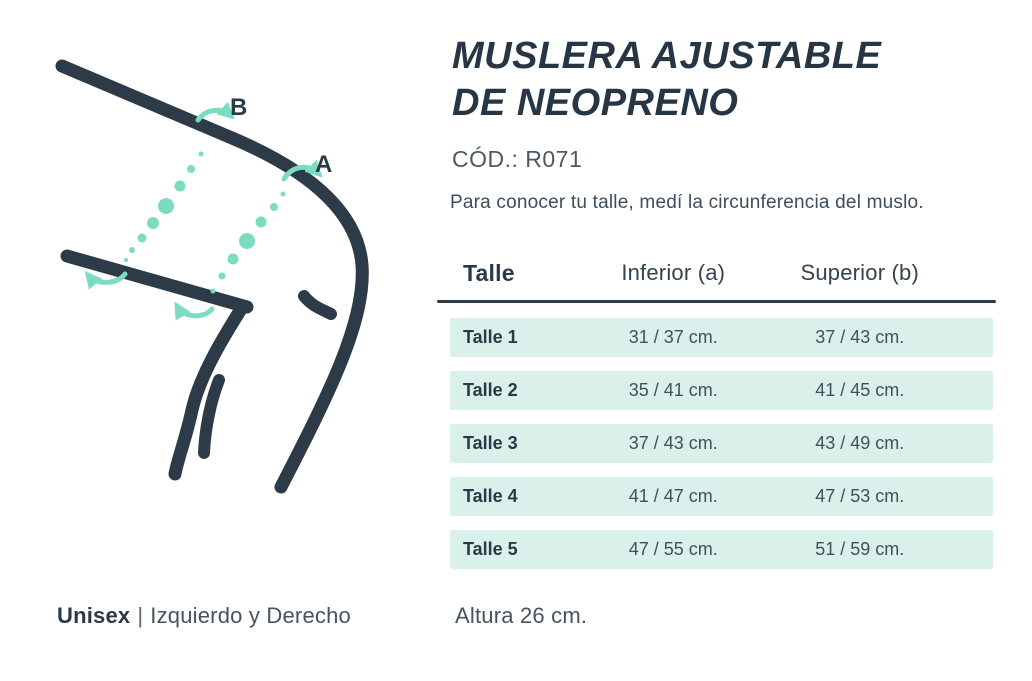  What do you see at coordinates (722, 80) in the screenshot?
I see `page-title: MUSLERA AJUSTABLE DE NEOPRENO` at bounding box center [722, 80].